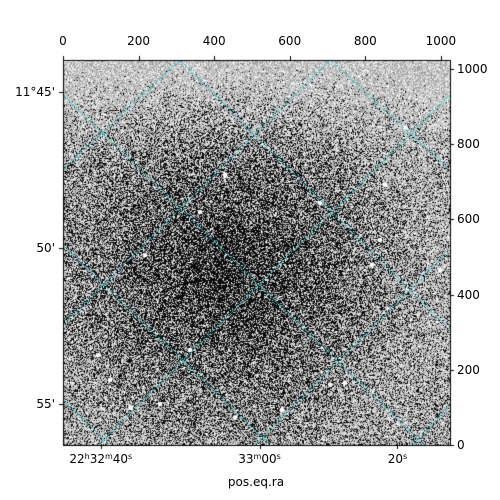 The image size is (500, 500). I want to click on right-tick-label: 1000, so click(472, 69).